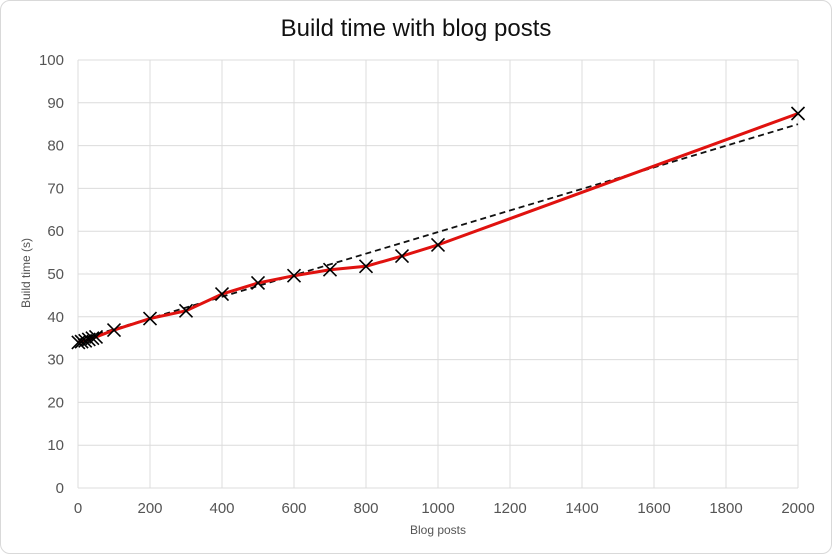  Describe the element at coordinates (55, 231) in the screenshot. I see `y-tick-label: 60` at that location.